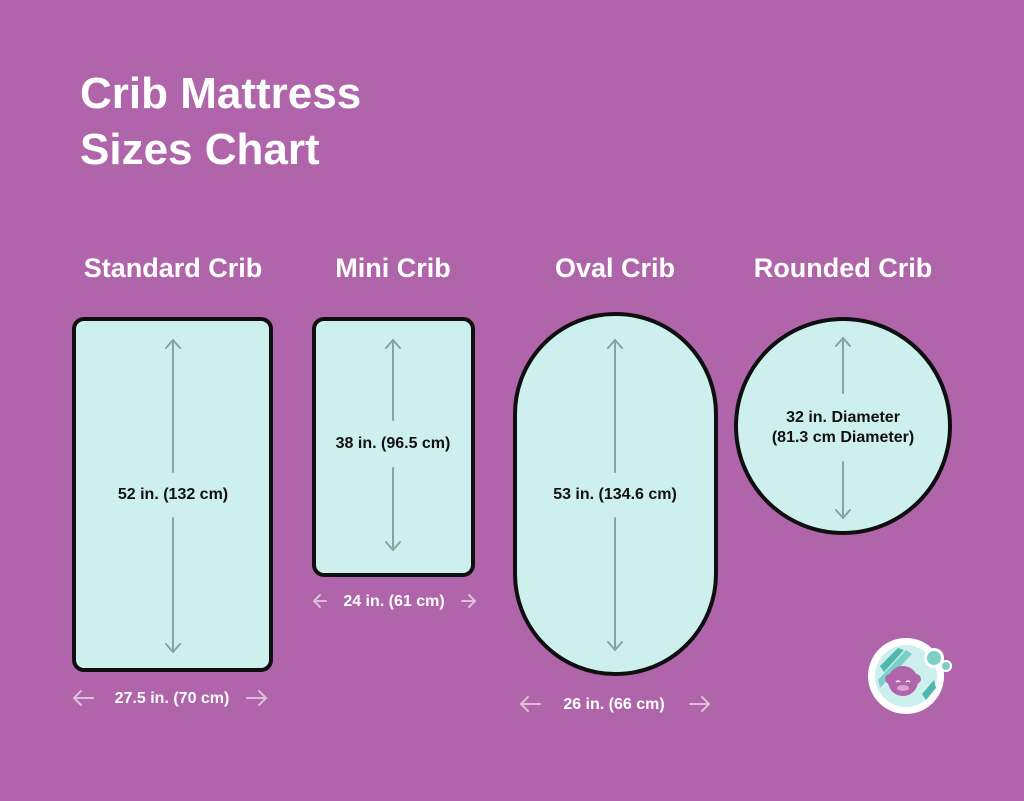 The width and height of the screenshot is (1024, 801). I want to click on standard-length-label: 52 in. (132 cm), so click(173, 494).